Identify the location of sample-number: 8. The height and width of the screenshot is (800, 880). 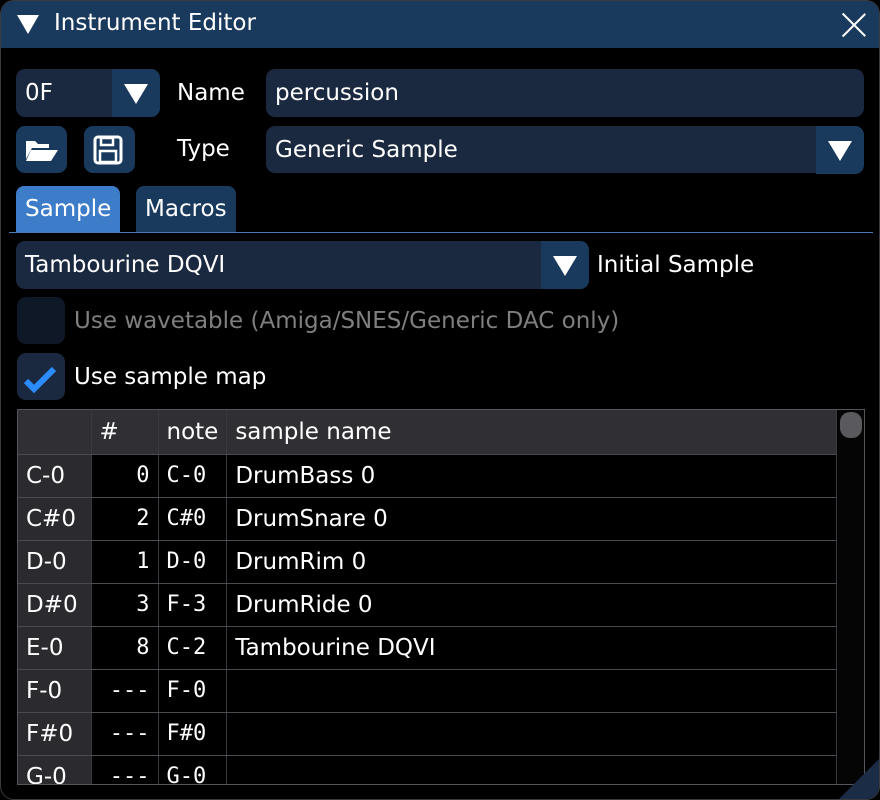
(125, 648).